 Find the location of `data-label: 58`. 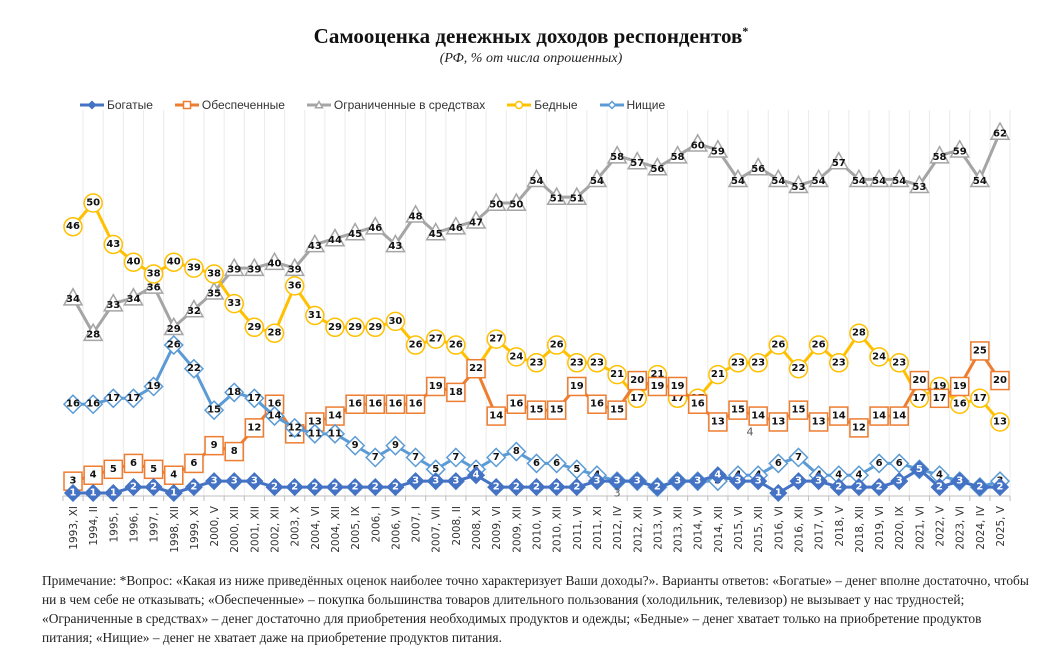

data-label: 58 is located at coordinates (678, 157).